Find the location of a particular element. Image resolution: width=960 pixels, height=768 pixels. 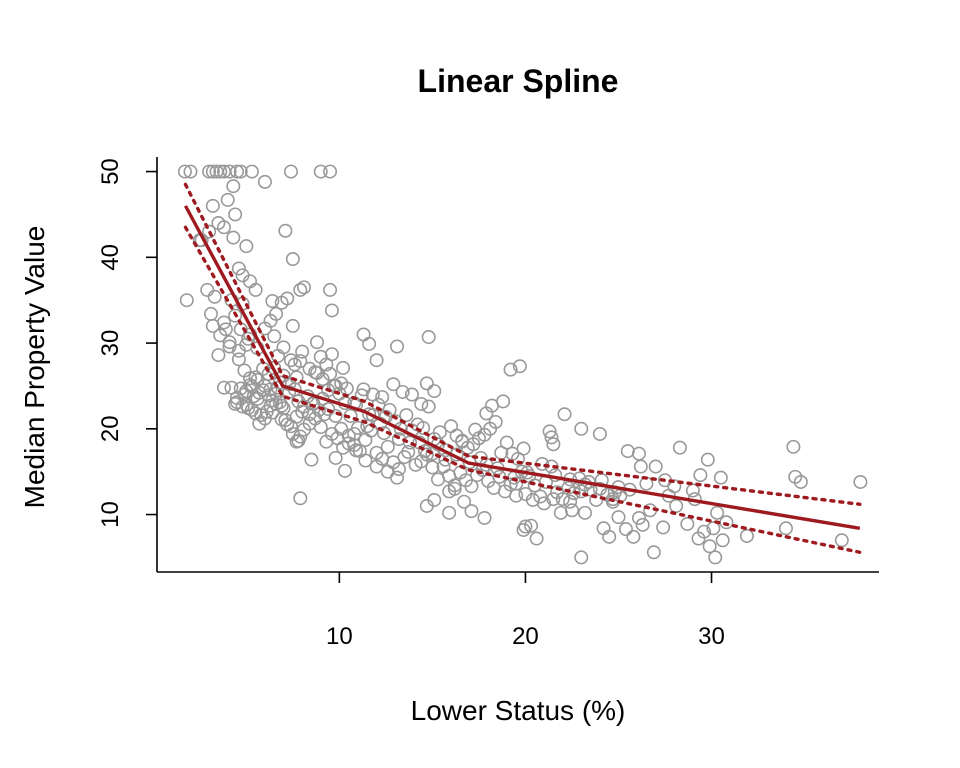

chart-title: Linear Spline is located at coordinates (518, 81).